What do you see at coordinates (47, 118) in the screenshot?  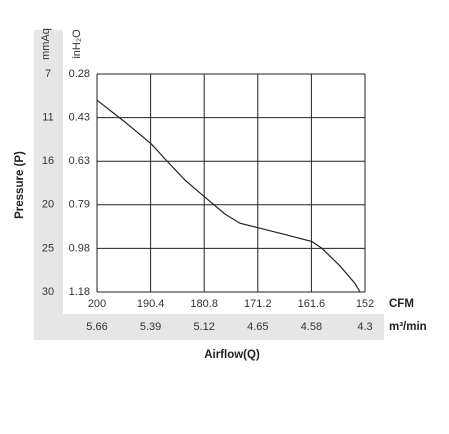 I see `y2-tick-label: 11` at bounding box center [47, 118].